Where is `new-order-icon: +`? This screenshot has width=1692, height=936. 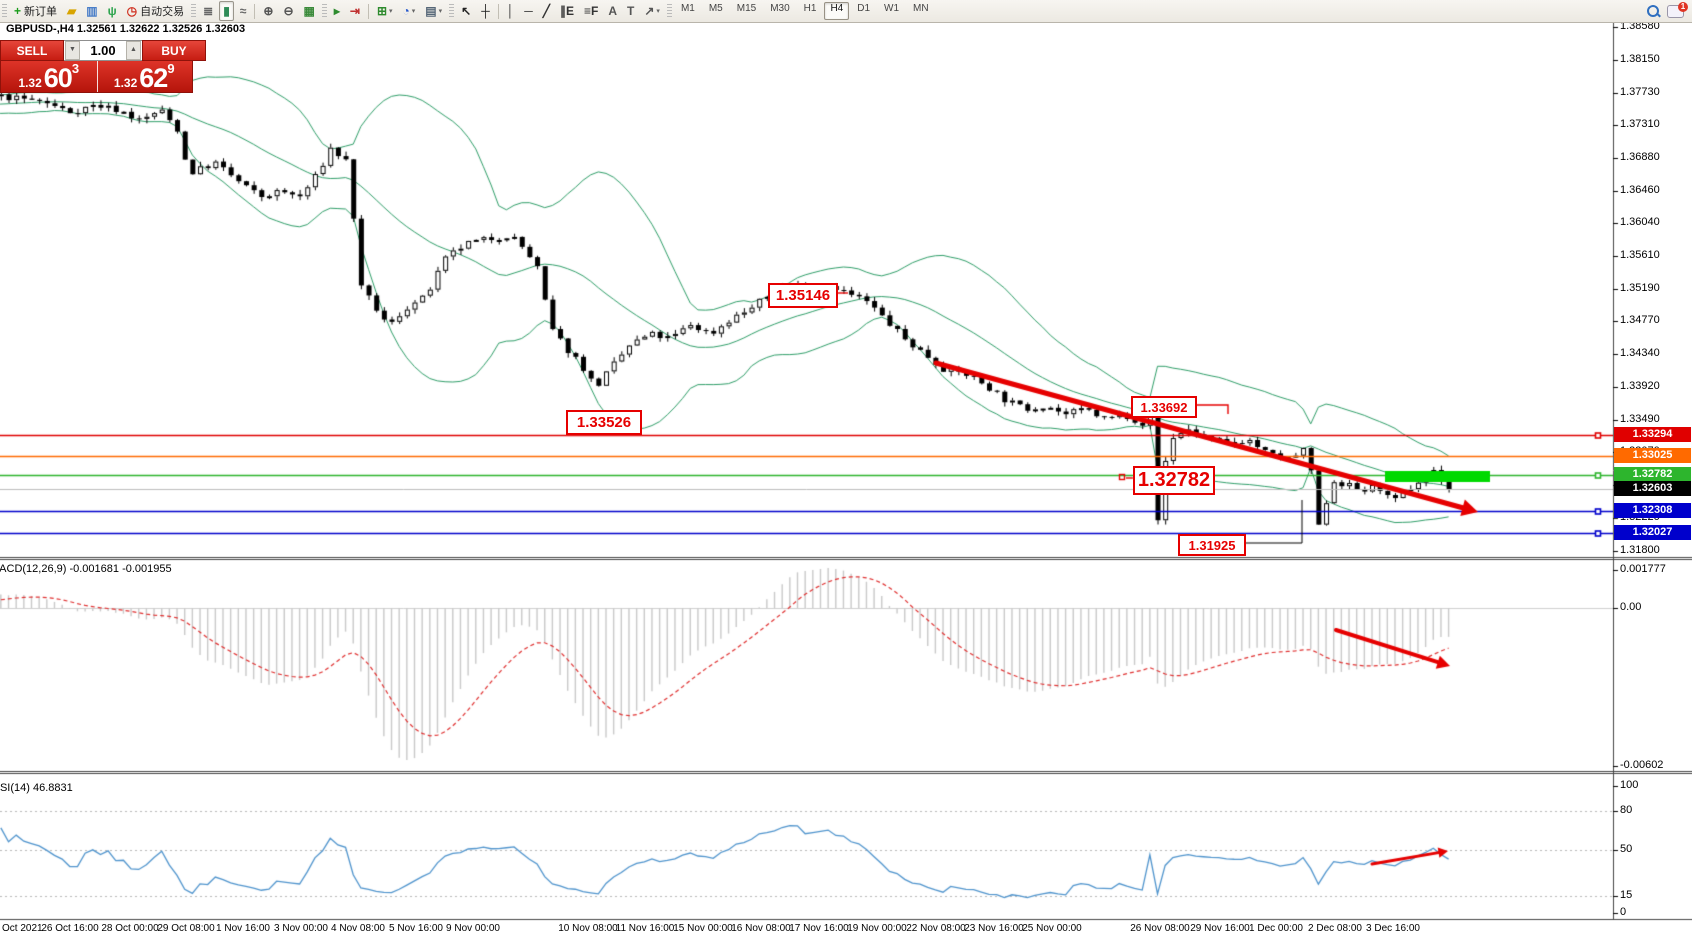
new-order-icon: + is located at coordinates (18, 11).